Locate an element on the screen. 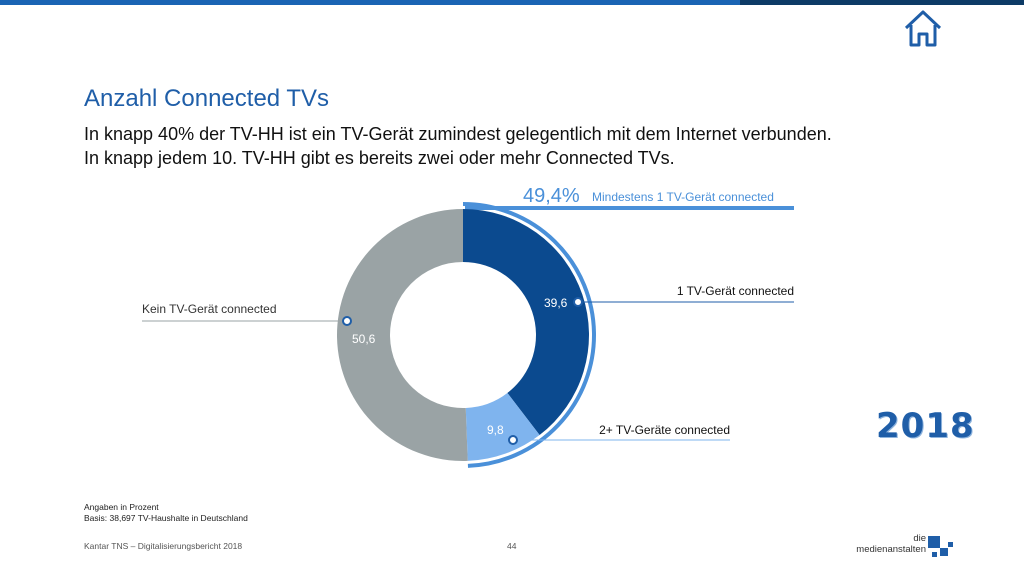 Image resolution: width=1024 pixels, height=576 pixels. category-label-one-tv: 1 TV-Gerät connected is located at coordinates (735, 291).